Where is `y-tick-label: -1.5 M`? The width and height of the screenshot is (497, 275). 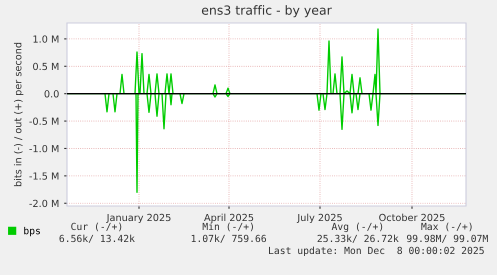 y-tick-label: -1.5 M is located at coordinates (43, 176).